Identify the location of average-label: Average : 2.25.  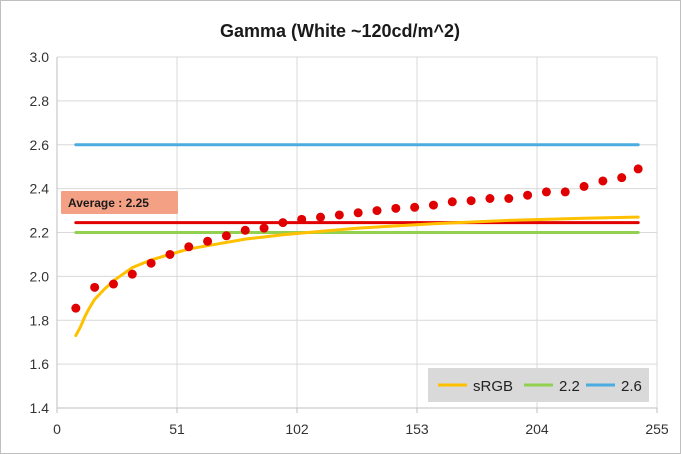
(108, 203).